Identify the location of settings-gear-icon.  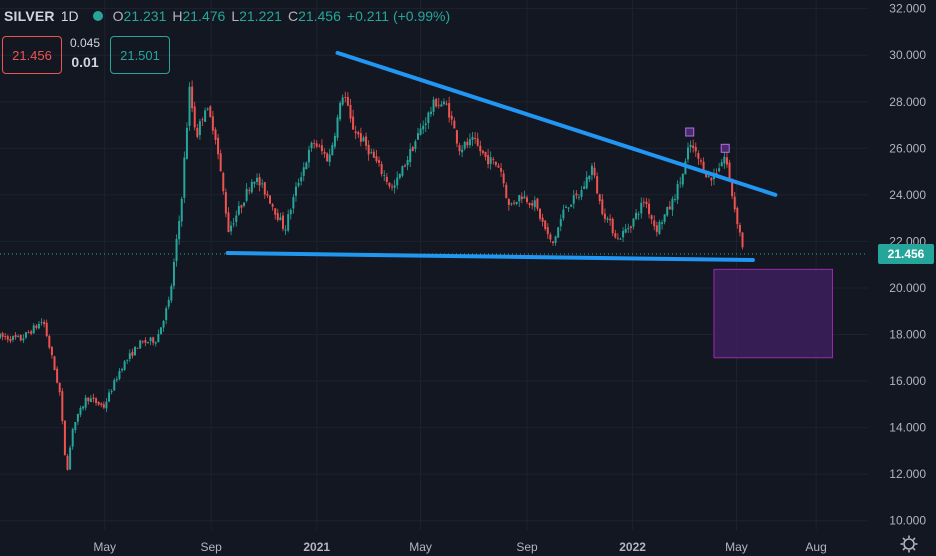
(909, 544).